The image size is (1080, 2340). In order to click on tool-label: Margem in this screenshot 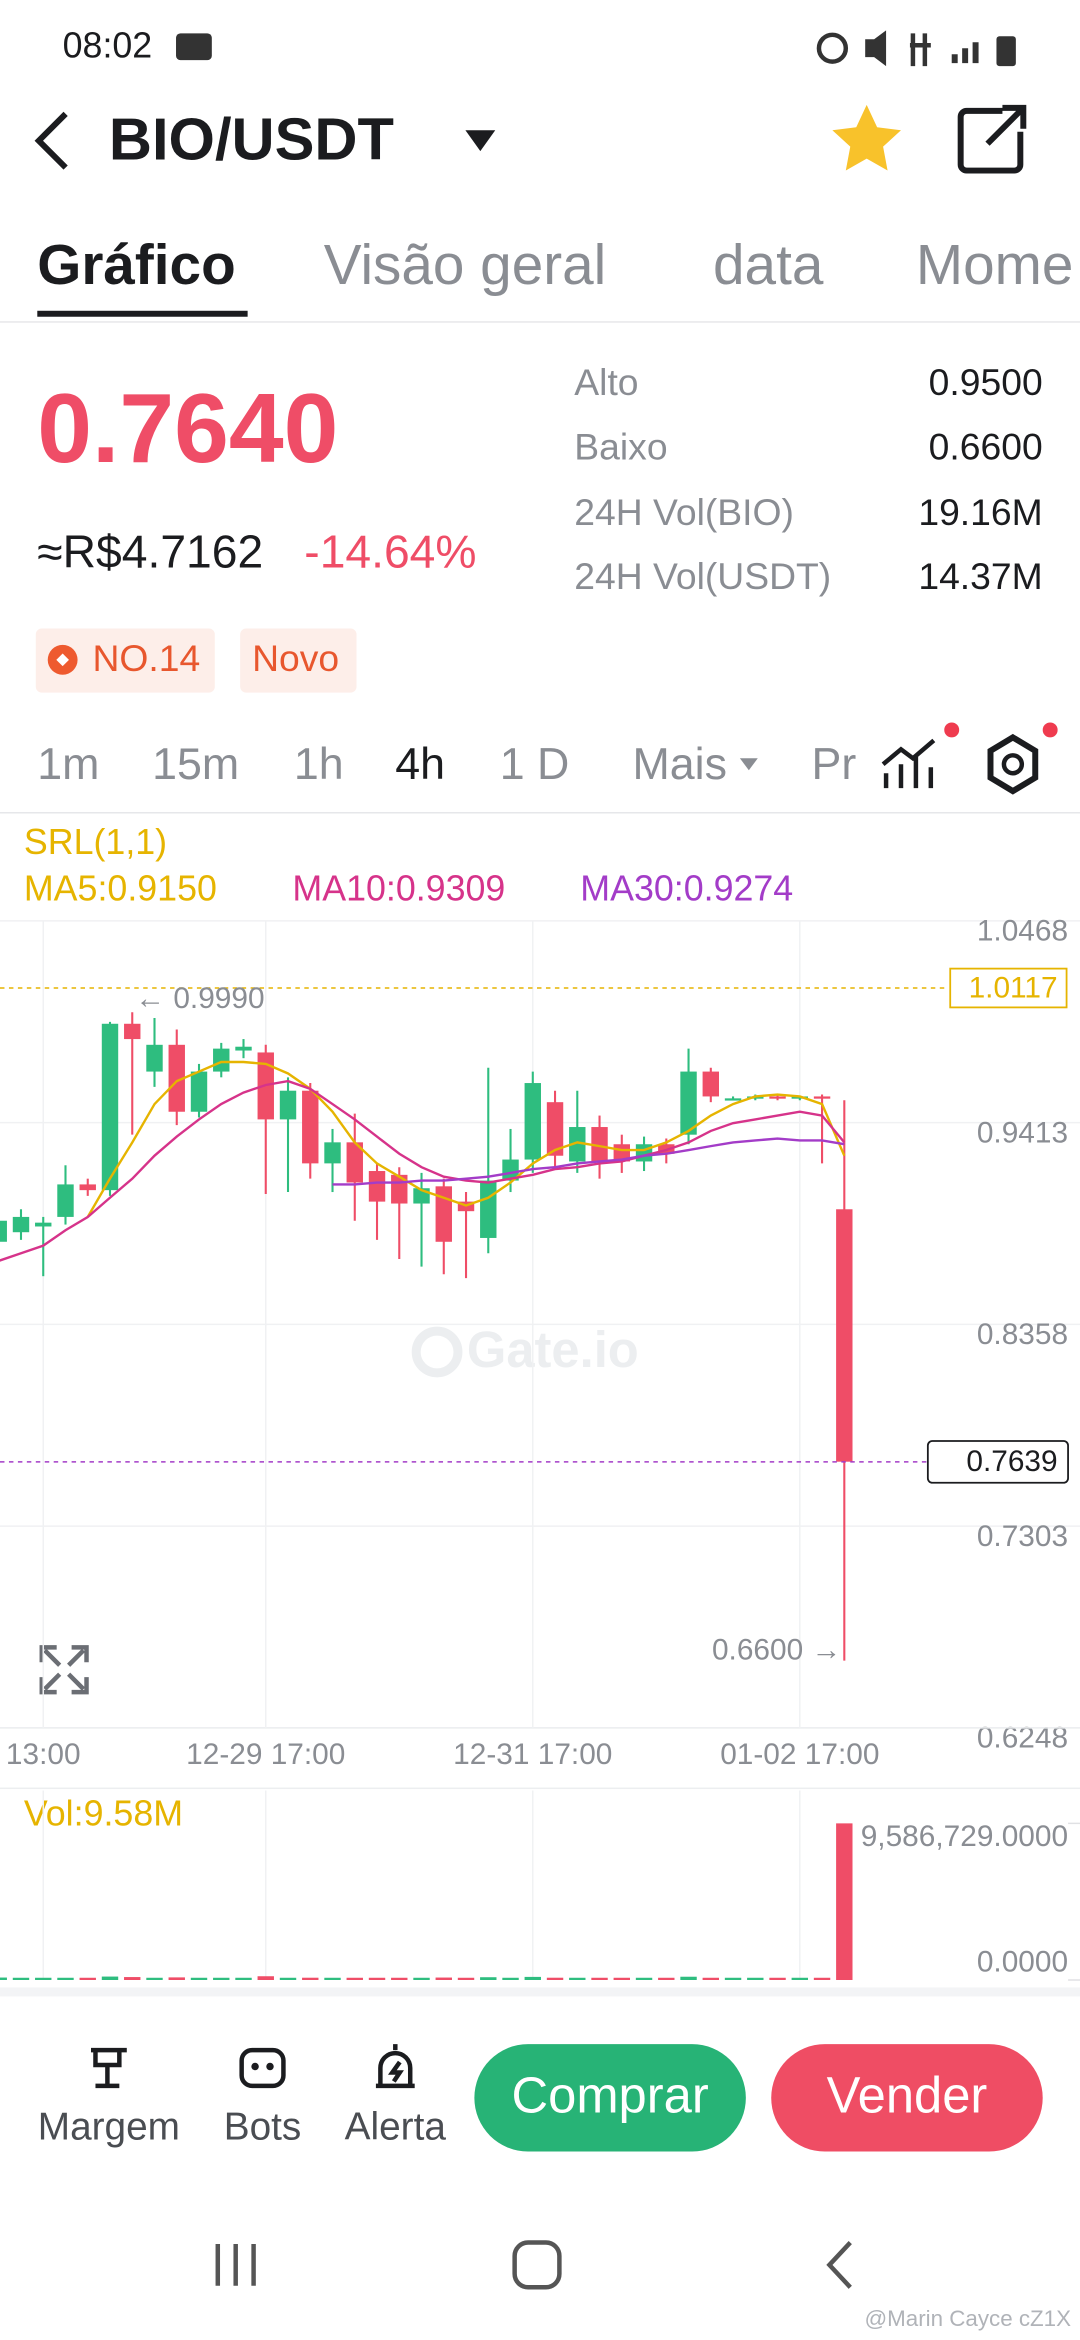, I will do `click(109, 2126)`.